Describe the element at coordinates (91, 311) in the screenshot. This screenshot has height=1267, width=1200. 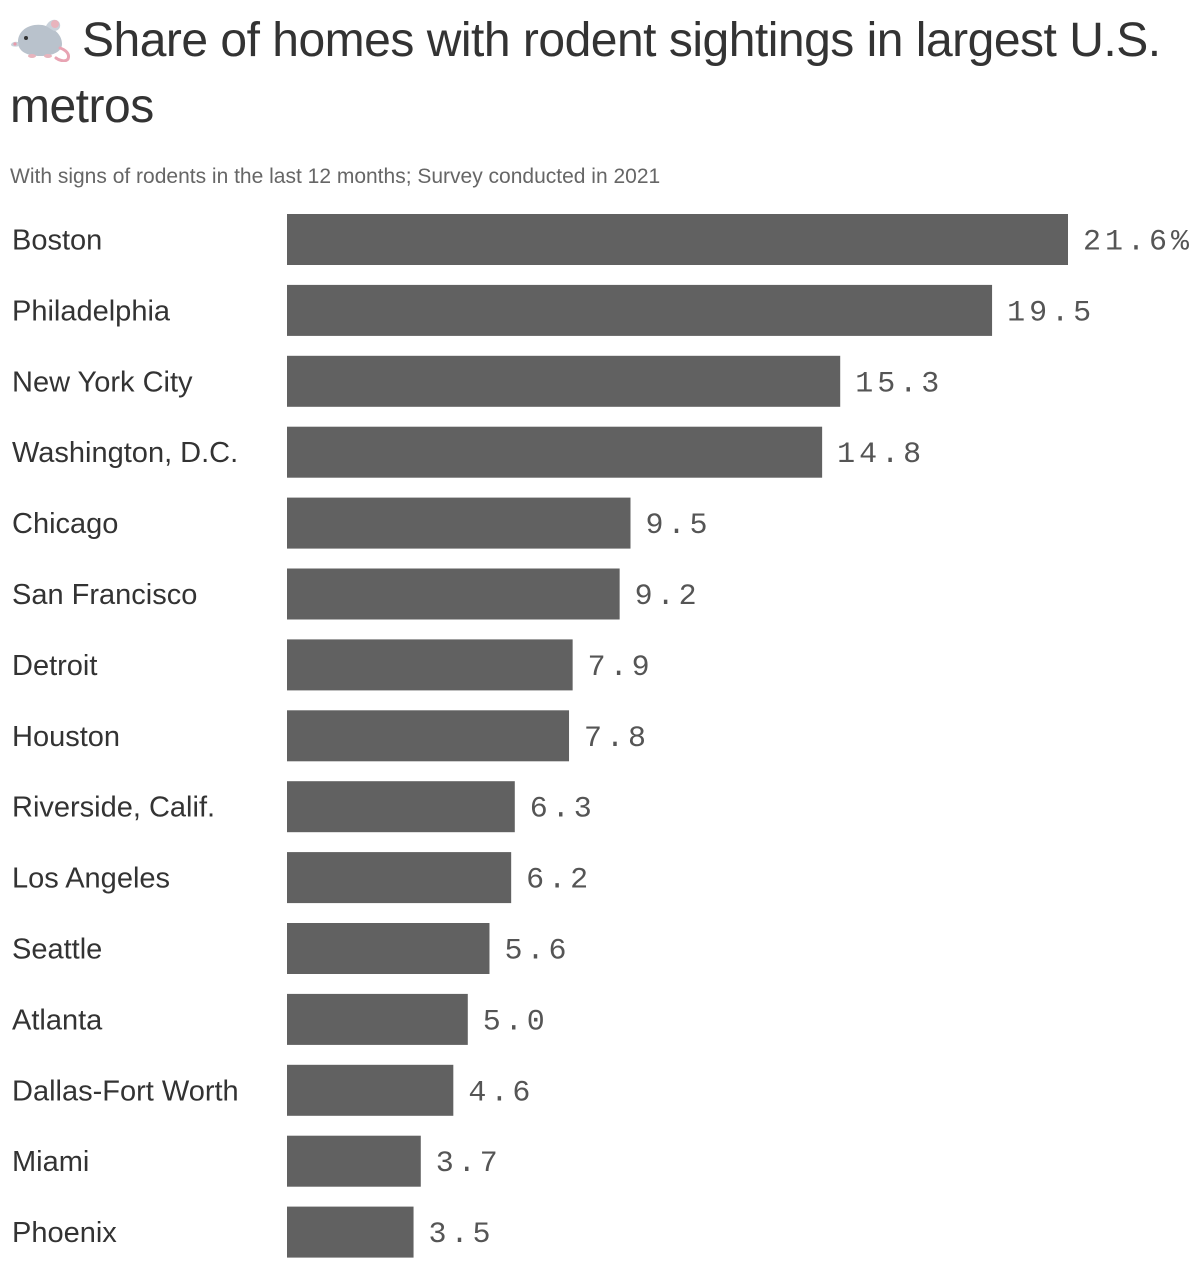
I see `category-label: Philadelphia` at that location.